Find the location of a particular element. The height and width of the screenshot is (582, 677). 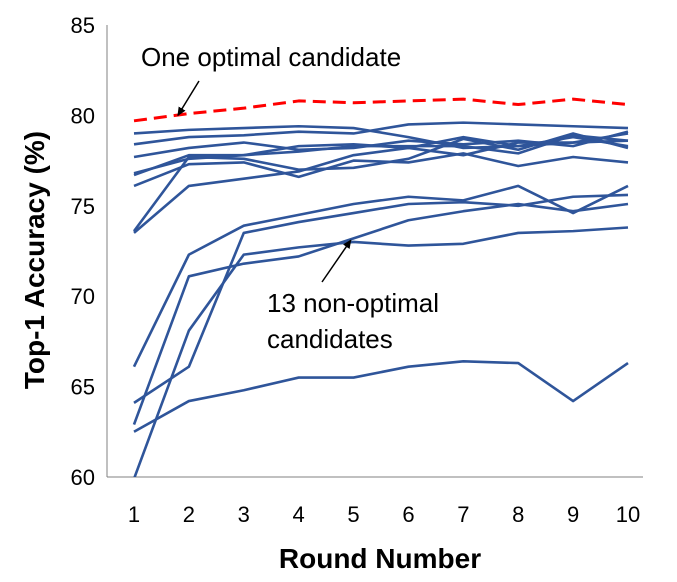

x-tick-label: 10 is located at coordinates (628, 514).